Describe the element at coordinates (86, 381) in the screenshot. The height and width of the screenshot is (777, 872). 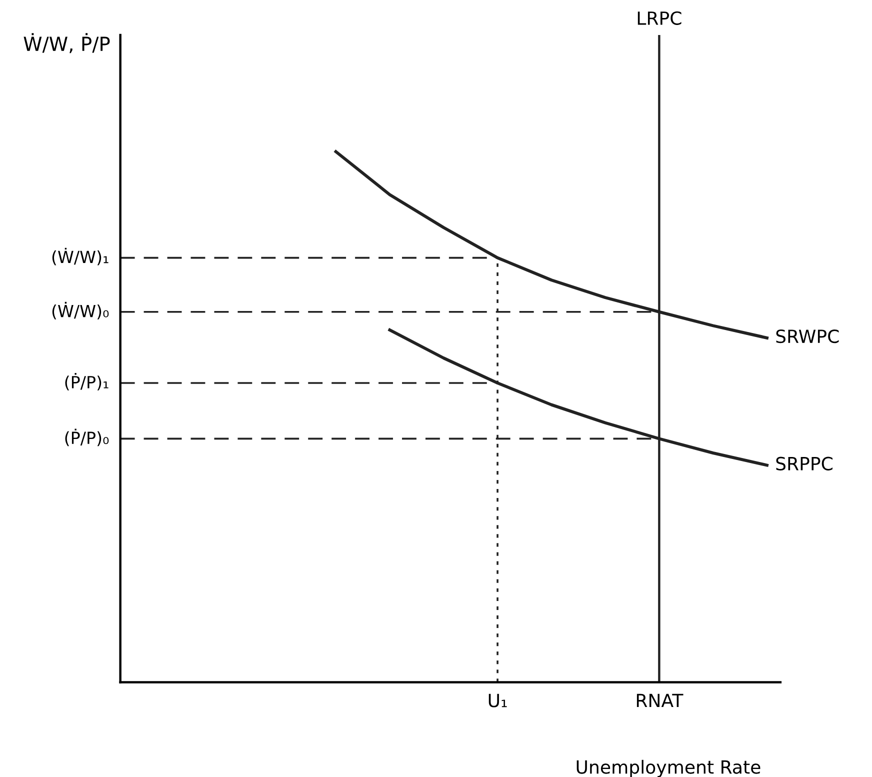
I see `series-label: (Ṗ/P)₁` at that location.